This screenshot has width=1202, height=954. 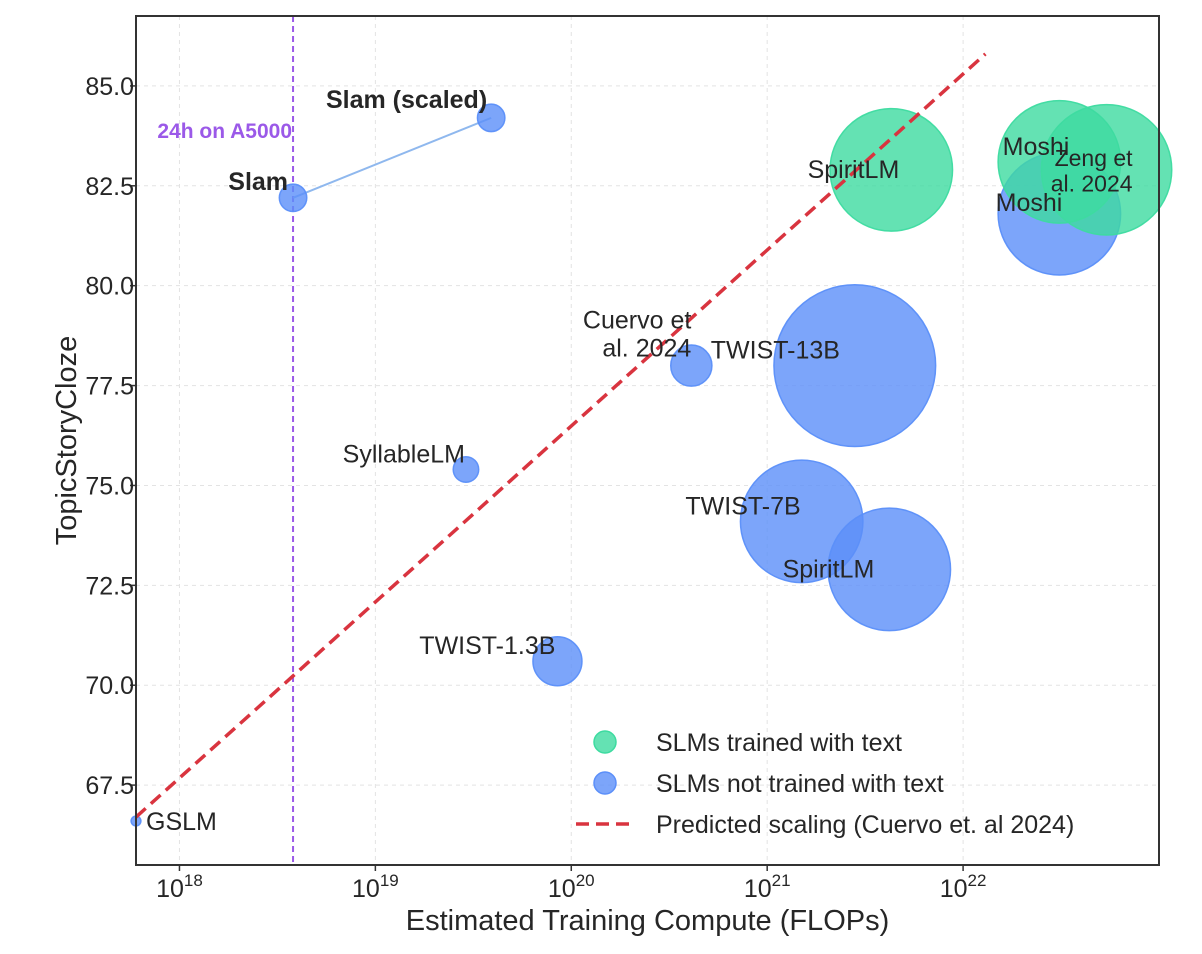 I want to click on legend-label: SLMs trained with text, so click(x=779, y=743).